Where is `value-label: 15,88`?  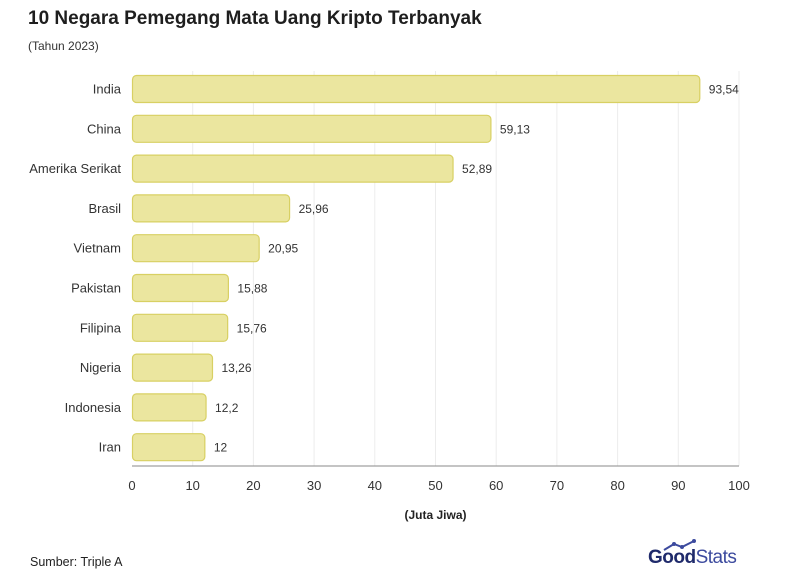
value-label: 15,88 is located at coordinates (252, 289).